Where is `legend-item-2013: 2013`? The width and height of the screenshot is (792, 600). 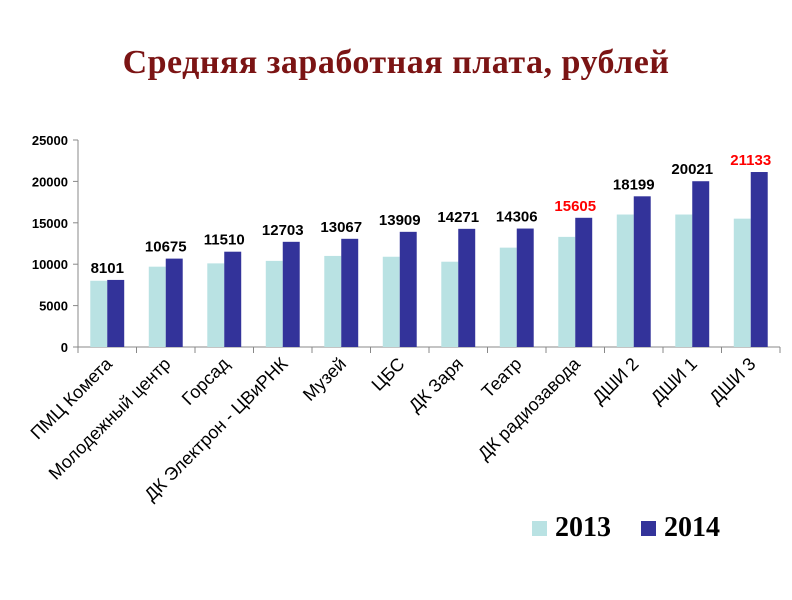 legend-item-2013: 2013 is located at coordinates (571, 528).